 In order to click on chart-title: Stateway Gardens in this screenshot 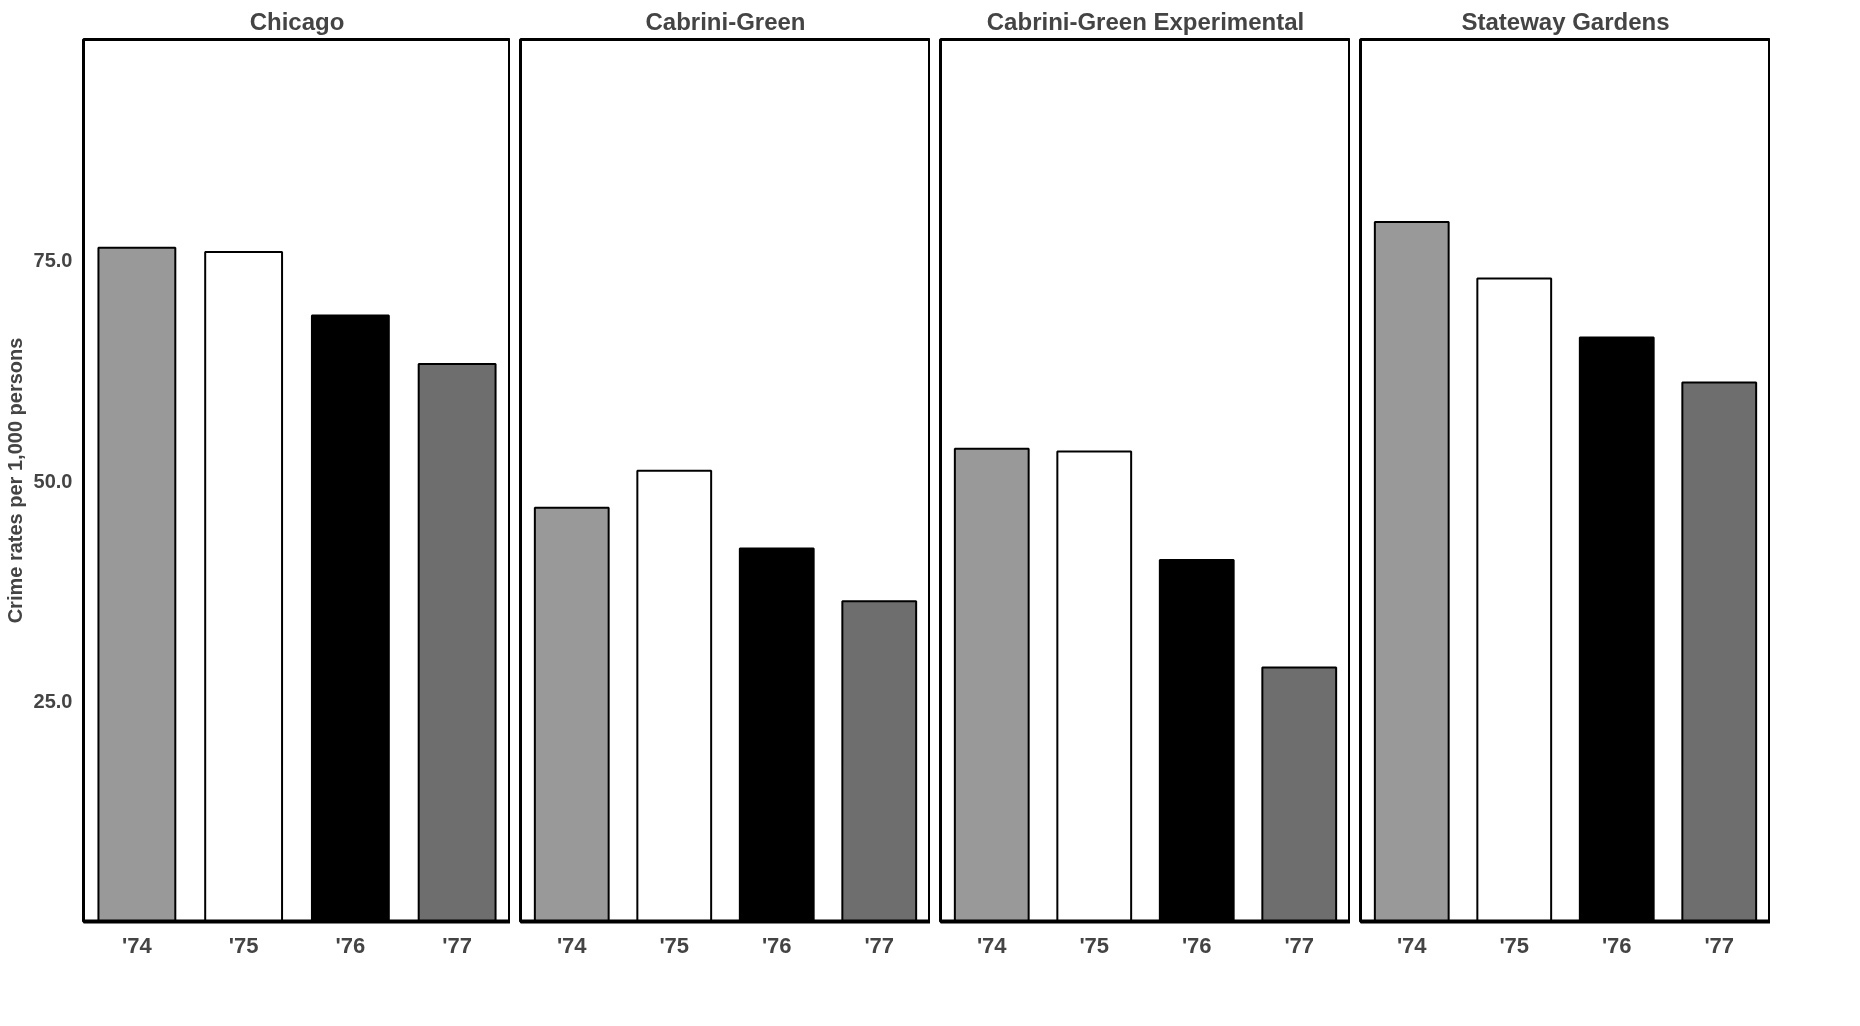, I will do `click(1565, 21)`.